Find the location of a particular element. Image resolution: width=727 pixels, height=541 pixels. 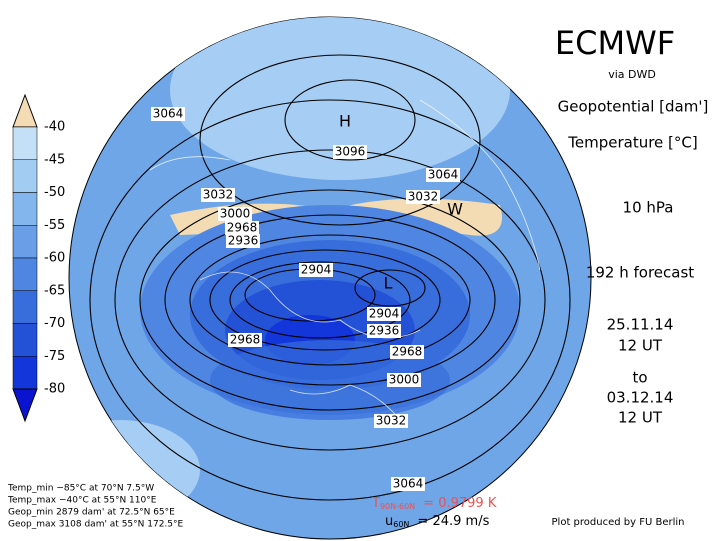

stat-line: Geop_min 2879 dam' at 72.5°N 65°E is located at coordinates (91, 513).